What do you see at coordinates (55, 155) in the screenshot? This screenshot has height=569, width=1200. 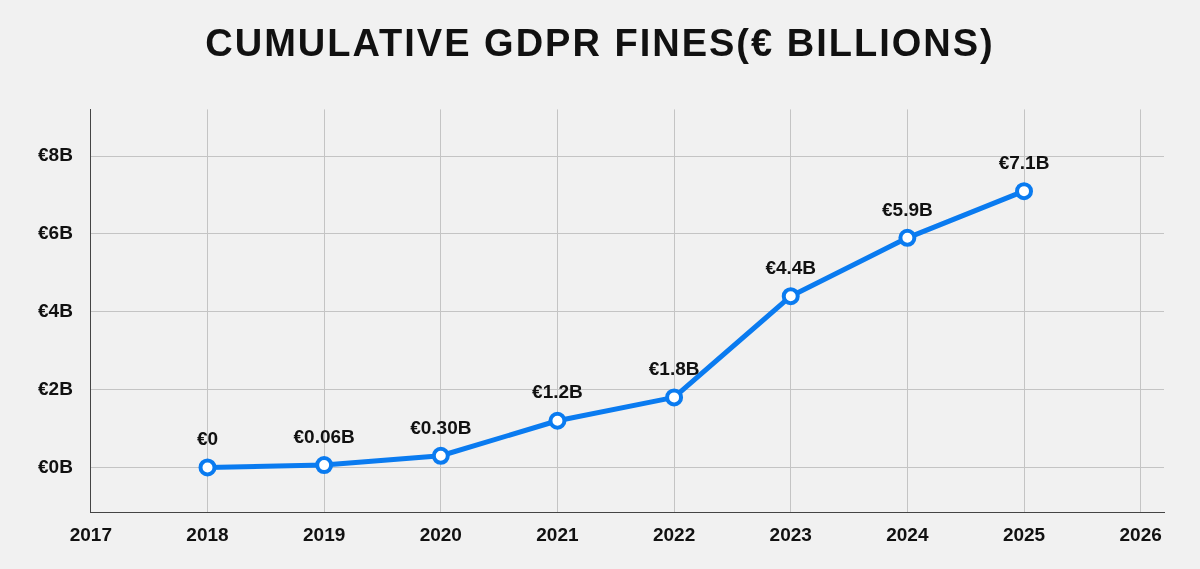 I see `y-tick-label: €8B` at bounding box center [55, 155].